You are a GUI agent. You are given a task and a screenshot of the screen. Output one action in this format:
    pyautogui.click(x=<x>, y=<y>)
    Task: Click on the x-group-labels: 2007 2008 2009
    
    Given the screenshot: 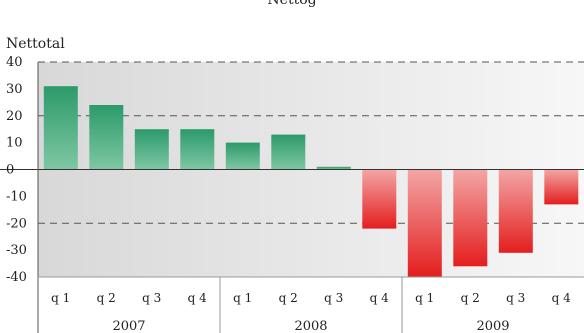 What is the action you would take?
    pyautogui.click(x=310, y=326)
    